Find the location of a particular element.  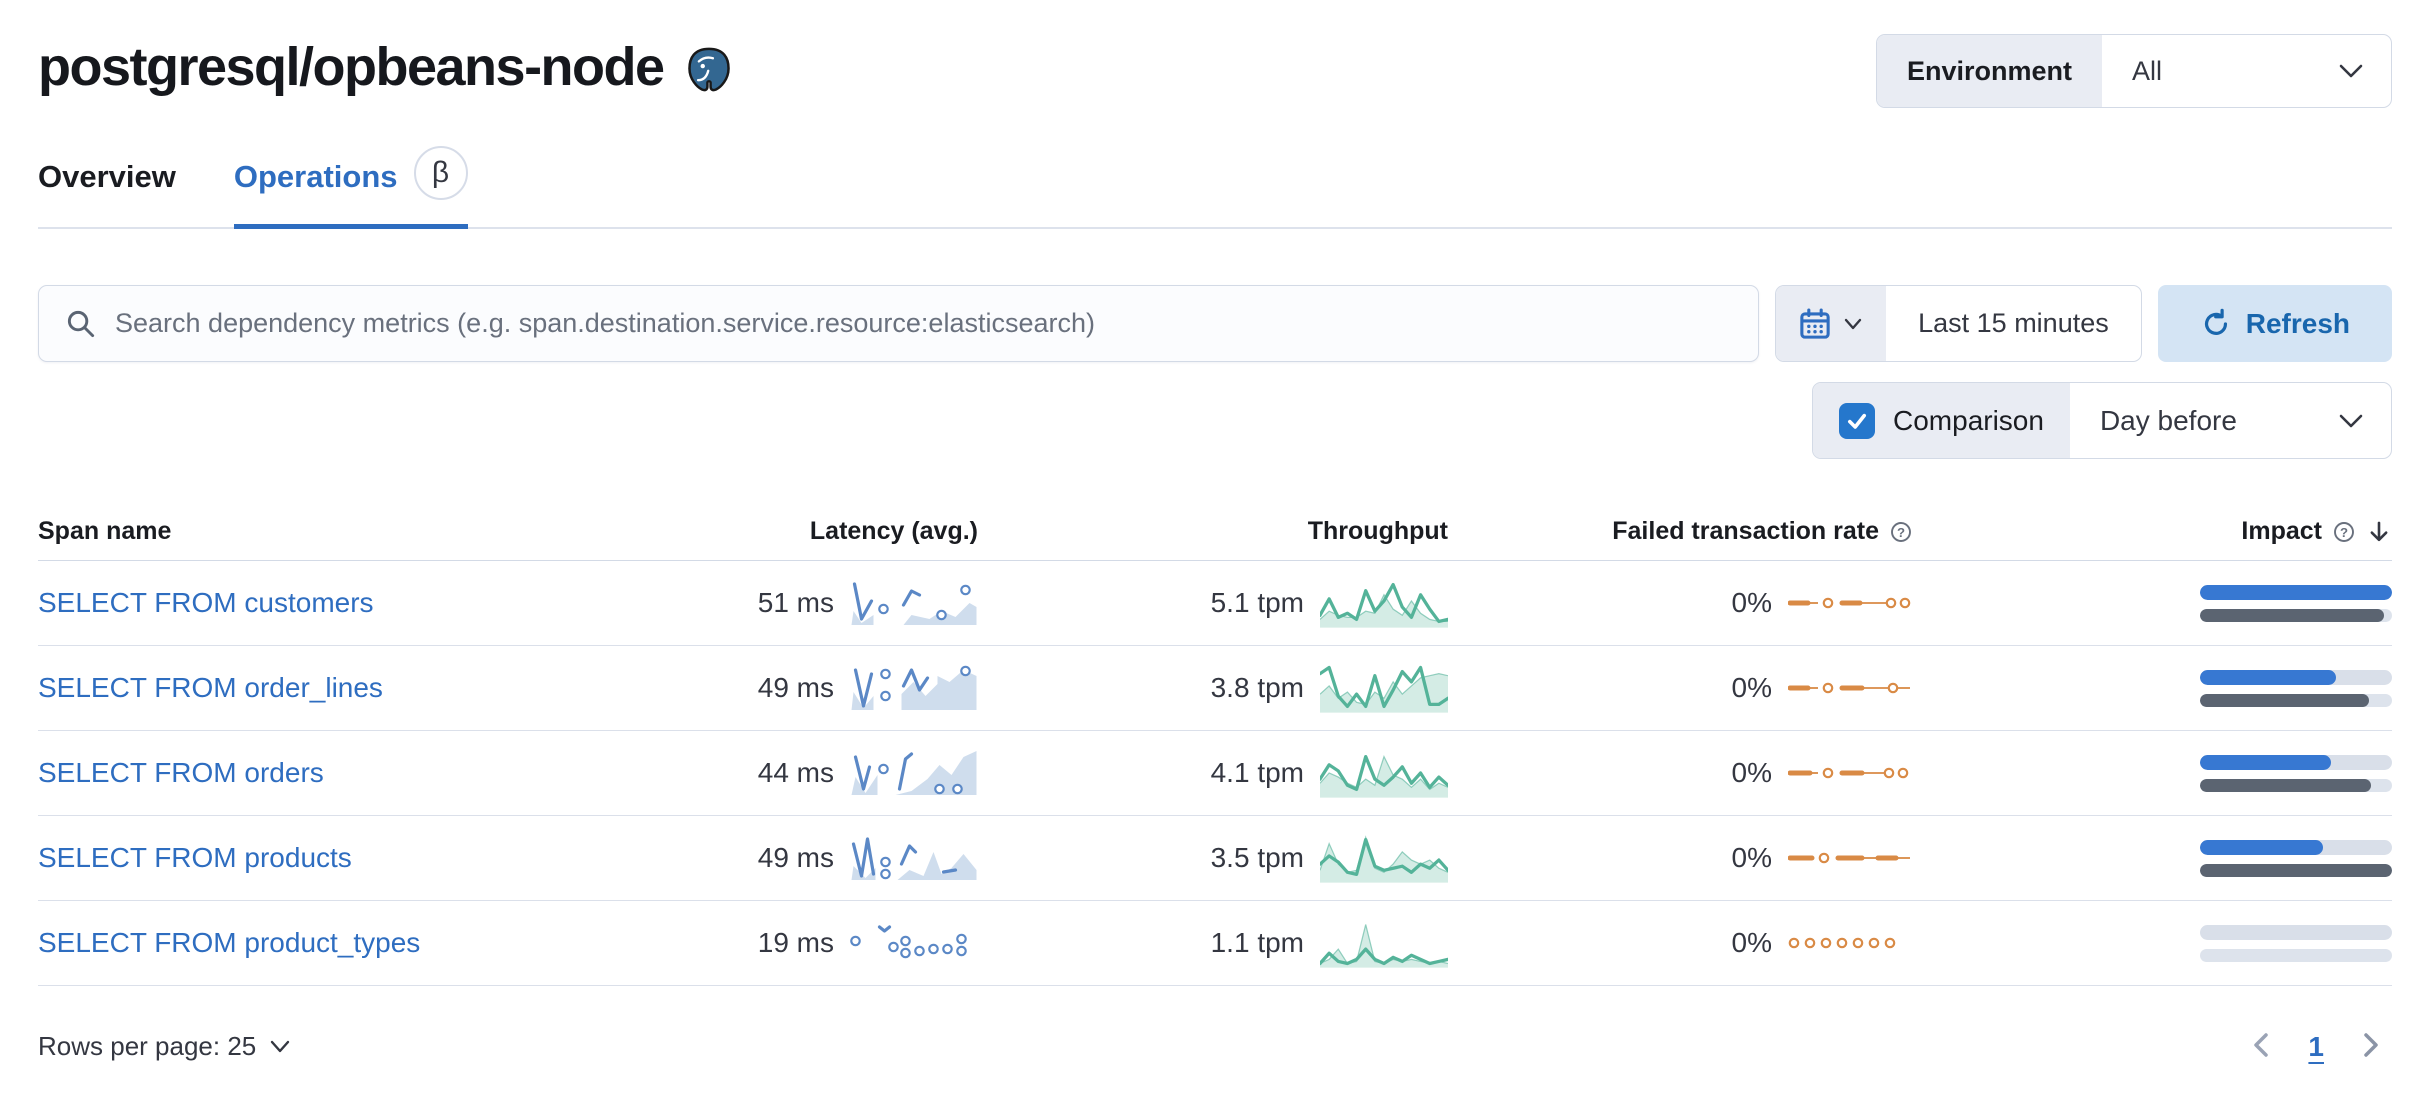

next-page-button is located at coordinates (2371, 1046).